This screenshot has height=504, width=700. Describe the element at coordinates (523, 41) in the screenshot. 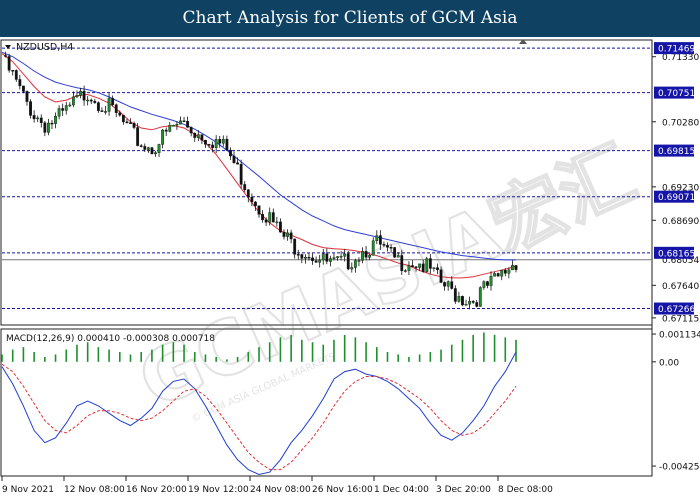

I see `panel-shift-icon` at that location.